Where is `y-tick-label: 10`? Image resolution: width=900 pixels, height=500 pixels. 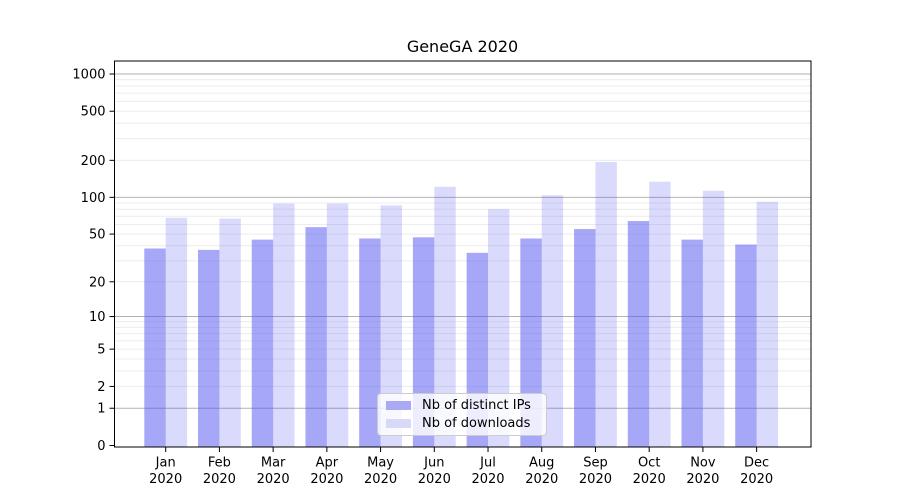
y-tick-label: 10 is located at coordinates (97, 317).